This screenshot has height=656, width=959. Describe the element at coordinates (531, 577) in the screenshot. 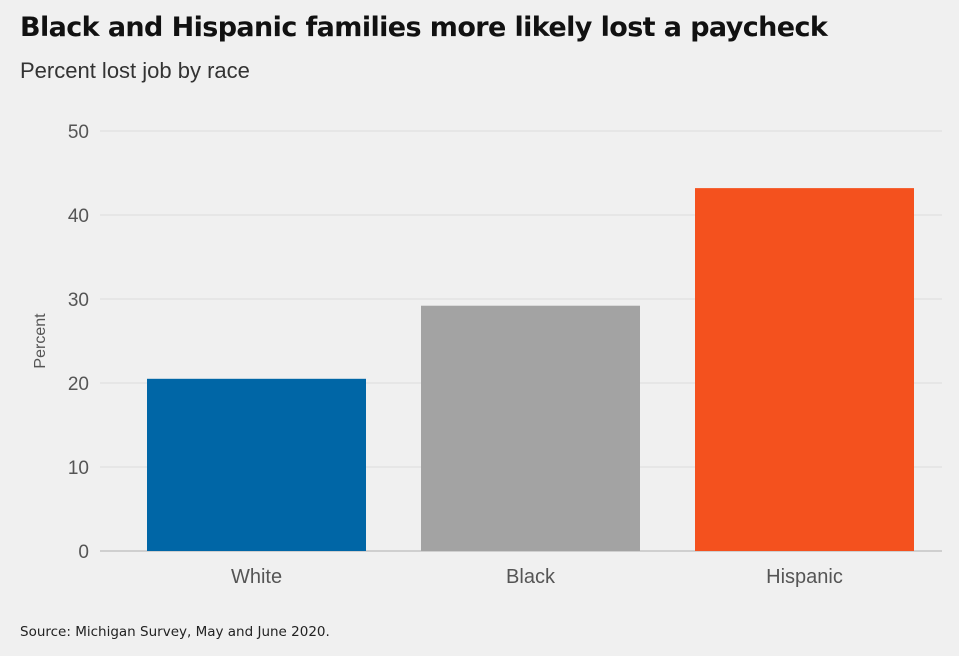

I see `x-category-label: Black` at that location.